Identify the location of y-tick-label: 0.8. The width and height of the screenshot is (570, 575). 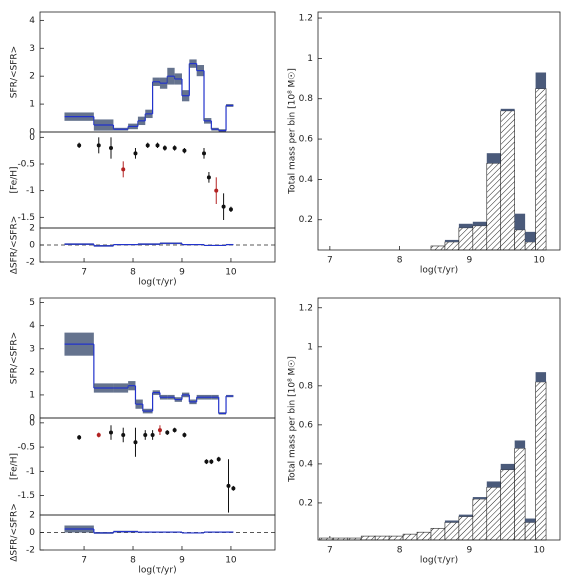
(306, 386).